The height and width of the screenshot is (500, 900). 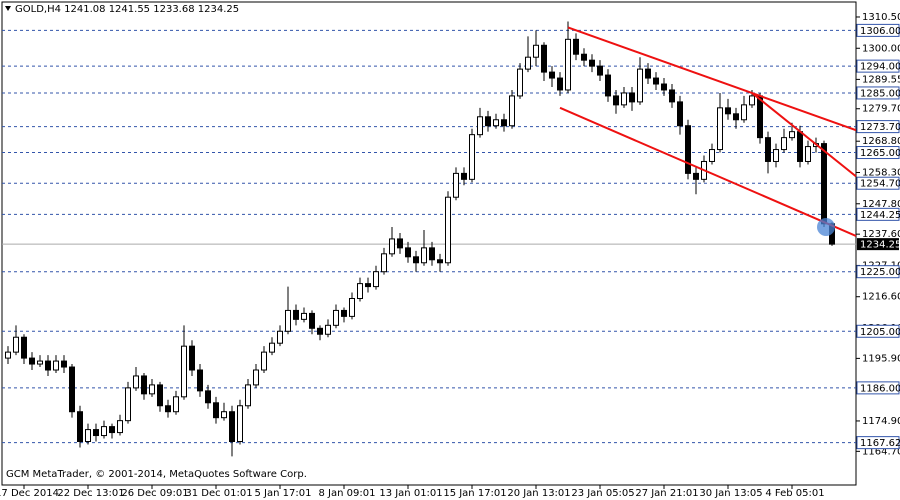 What do you see at coordinates (881, 451) in the screenshot?
I see `y-tick-label: 1164.70` at bounding box center [881, 451].